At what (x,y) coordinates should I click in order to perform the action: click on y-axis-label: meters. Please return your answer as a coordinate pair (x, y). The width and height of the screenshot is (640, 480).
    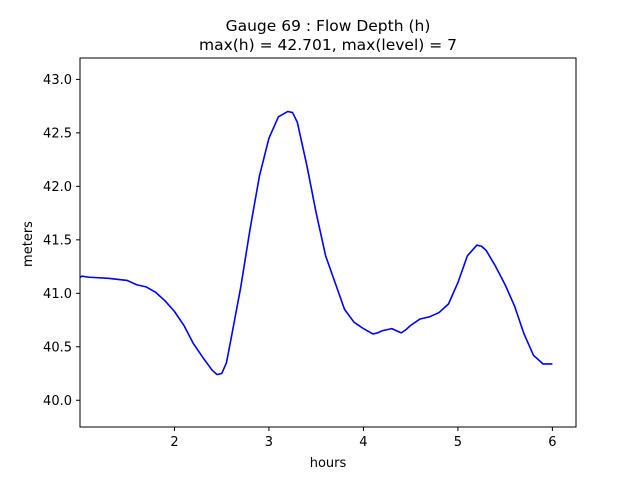
    Looking at the image, I should click on (28, 244).